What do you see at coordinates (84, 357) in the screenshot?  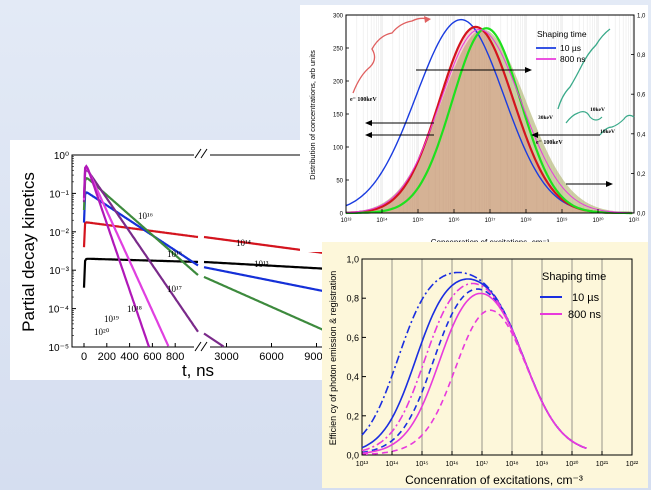 I see `x-tick-label: 0` at bounding box center [84, 357].